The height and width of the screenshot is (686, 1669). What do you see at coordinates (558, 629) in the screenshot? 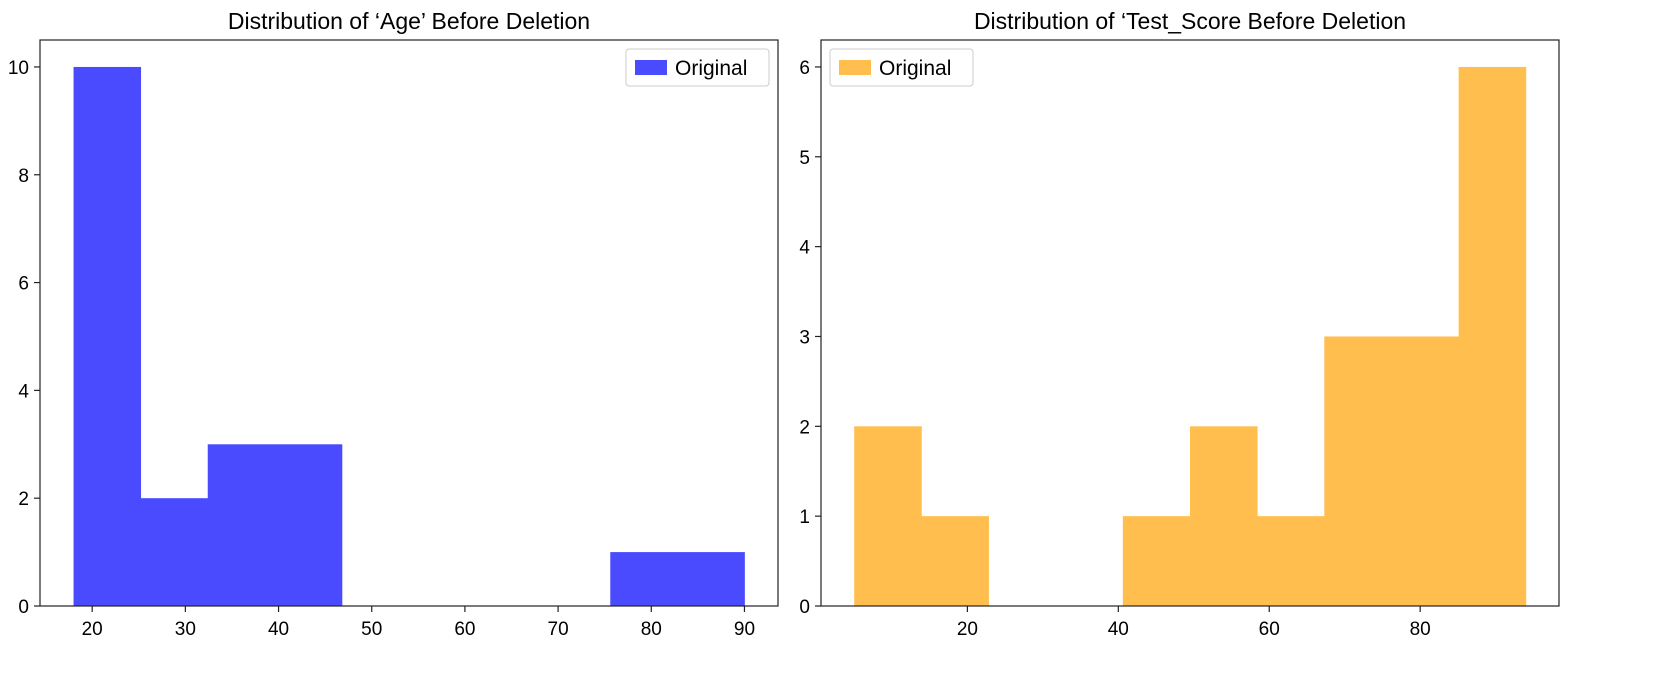
I see `age-x-tick-label: 70` at bounding box center [558, 629].